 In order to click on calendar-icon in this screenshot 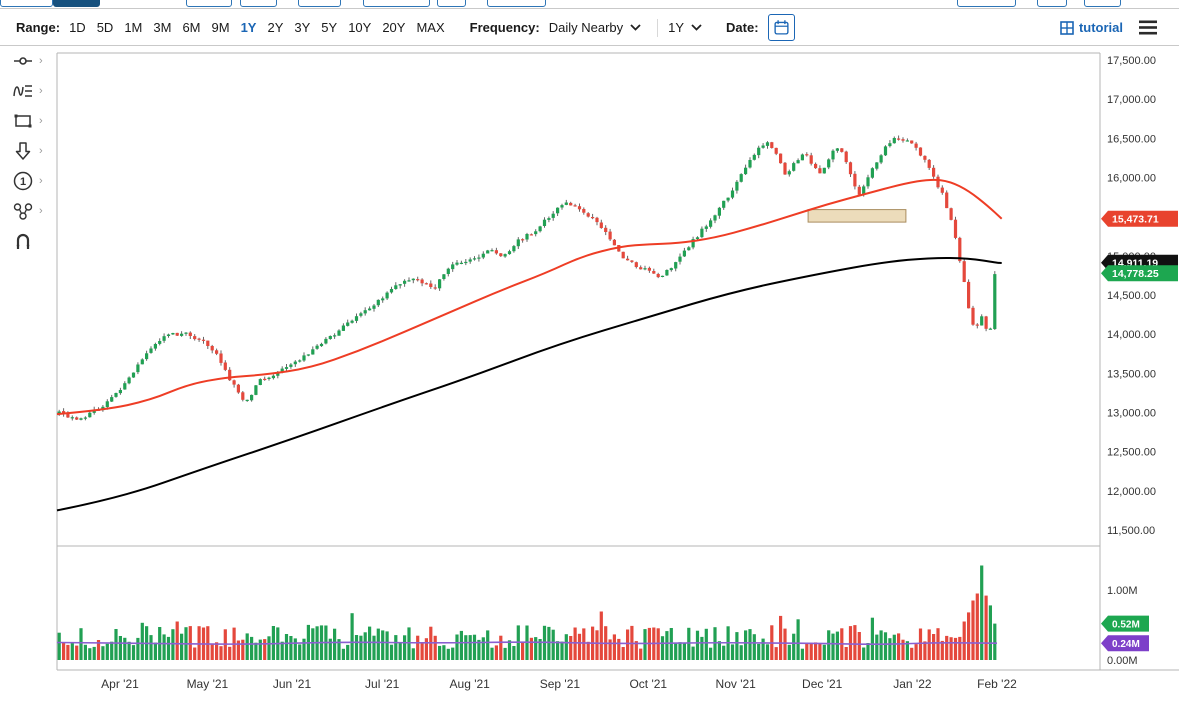, I will do `click(781, 27)`.